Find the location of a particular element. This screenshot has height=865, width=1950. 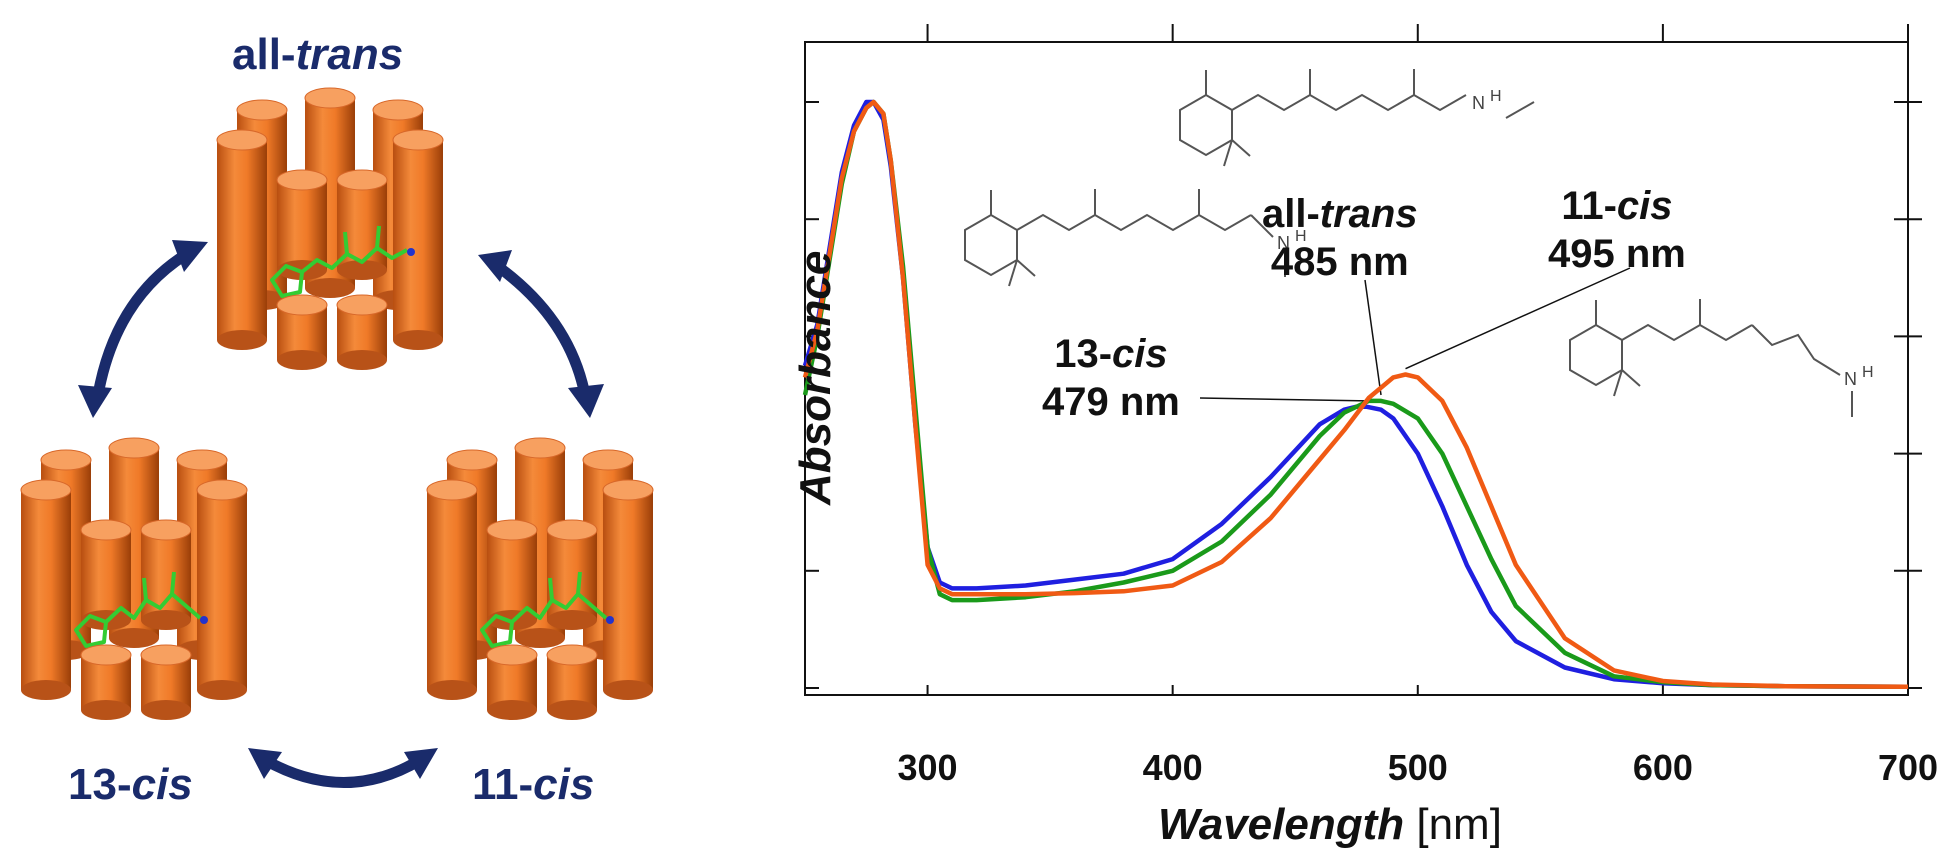

x-axis-label-unit: [nm] is located at coordinates (1459, 824).